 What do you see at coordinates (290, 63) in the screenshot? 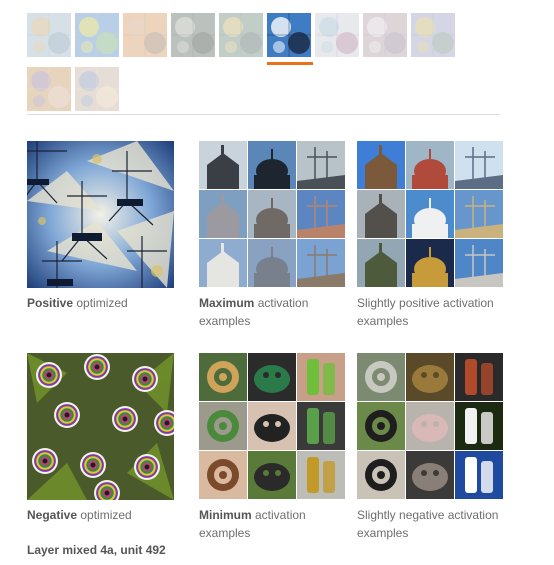
I see `active-thumbnail-underline` at bounding box center [290, 63].